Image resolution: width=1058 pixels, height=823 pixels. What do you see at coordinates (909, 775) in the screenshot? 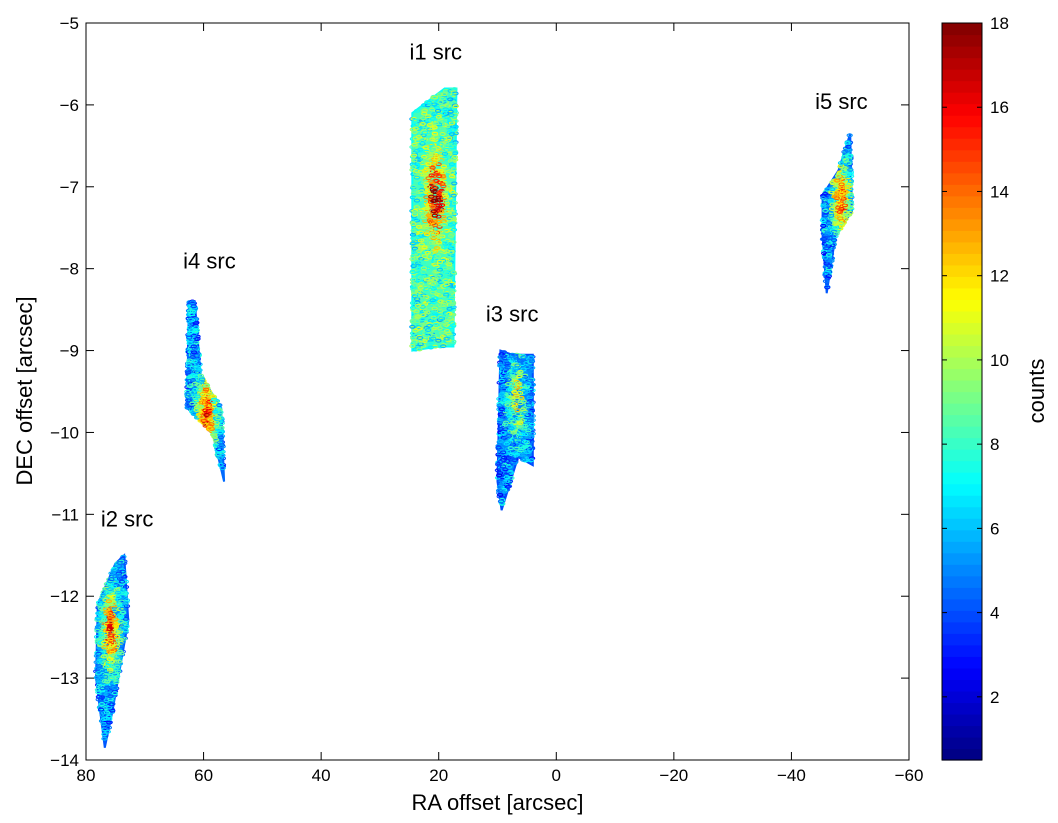
I see `x-tick-label: −60` at bounding box center [909, 775].